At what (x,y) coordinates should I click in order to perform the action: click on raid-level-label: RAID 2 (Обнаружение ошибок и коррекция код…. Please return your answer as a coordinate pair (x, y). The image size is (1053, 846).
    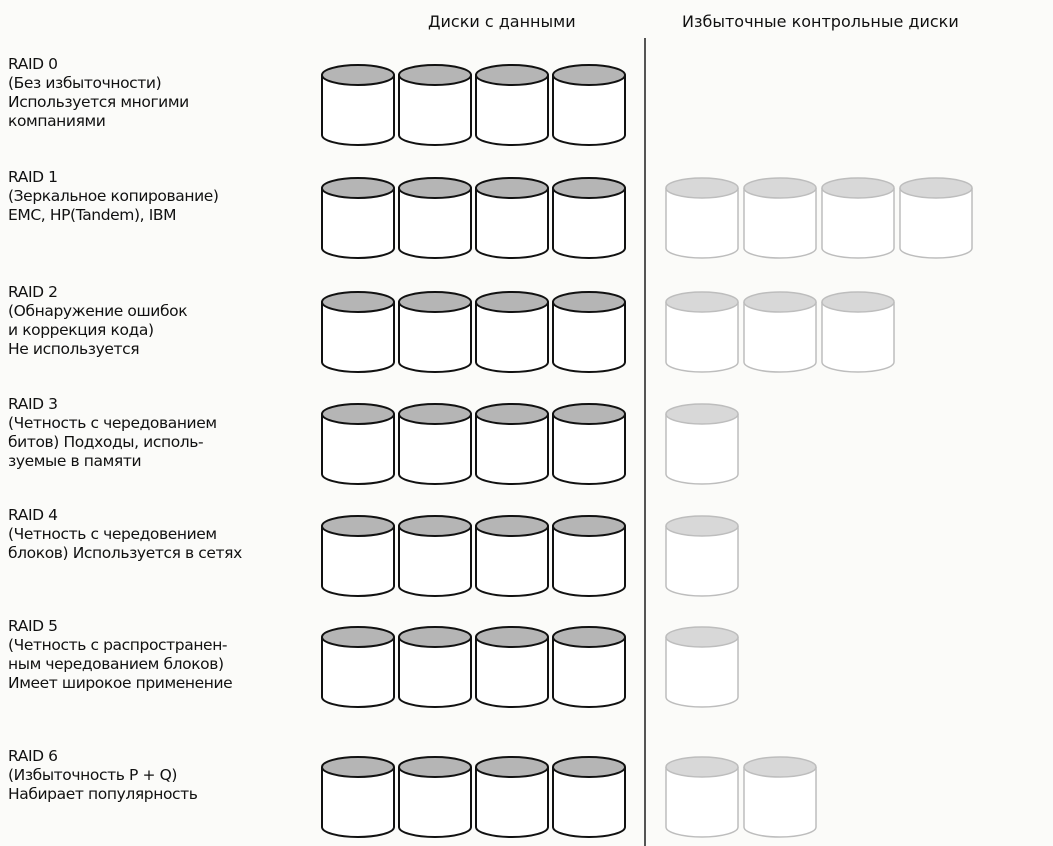
    Looking at the image, I should click on (98, 321).